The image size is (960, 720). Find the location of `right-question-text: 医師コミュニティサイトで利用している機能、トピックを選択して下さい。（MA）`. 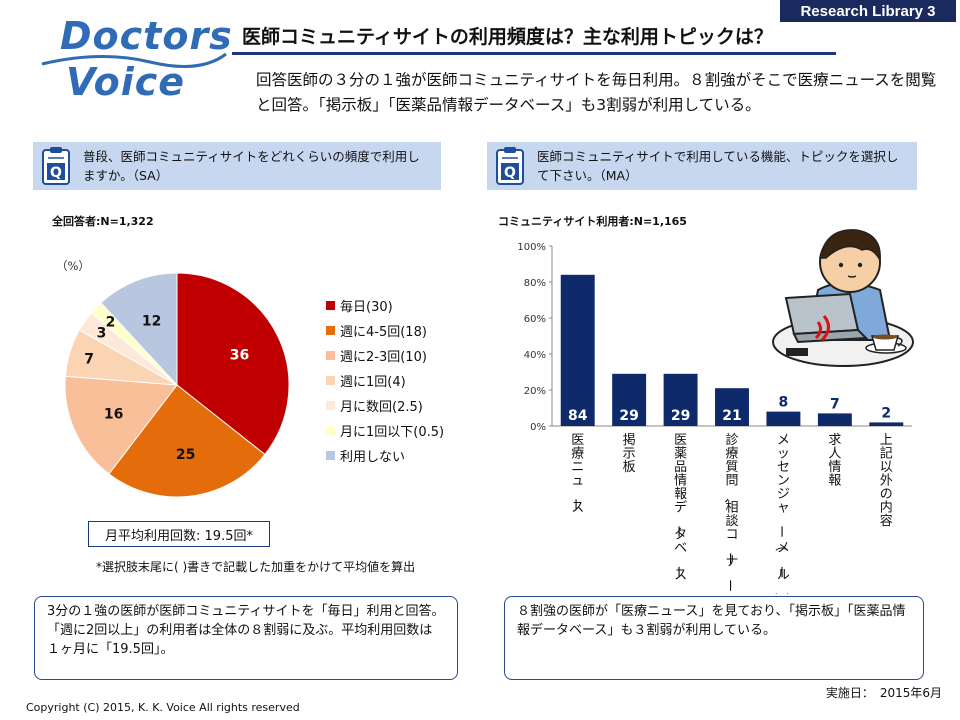

right-question-text: 医師コミュニティサイトで利用している機能、トピックを選択して下さい。（MA） is located at coordinates (718, 166).